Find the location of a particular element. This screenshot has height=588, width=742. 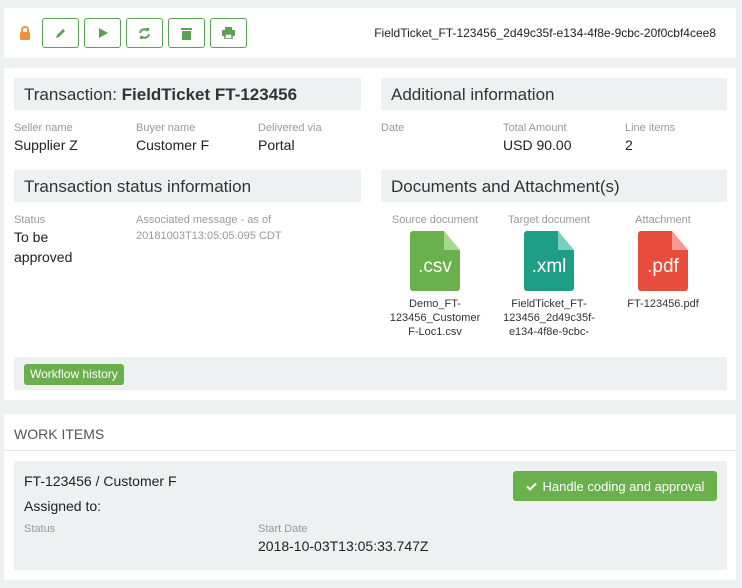

work-status-label: Status is located at coordinates (40, 529).